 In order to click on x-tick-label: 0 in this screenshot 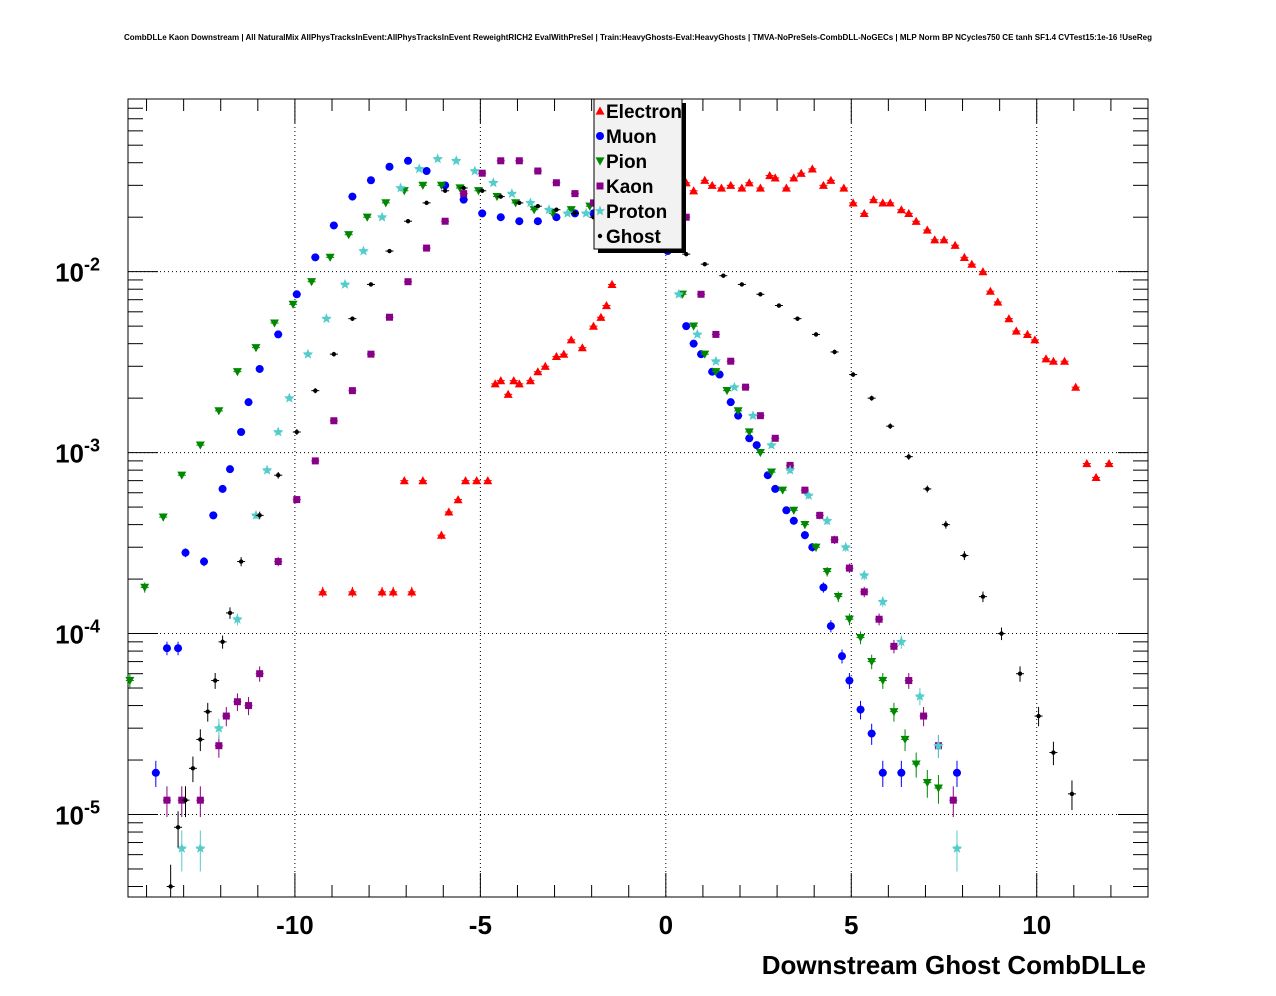, I will do `click(666, 925)`.